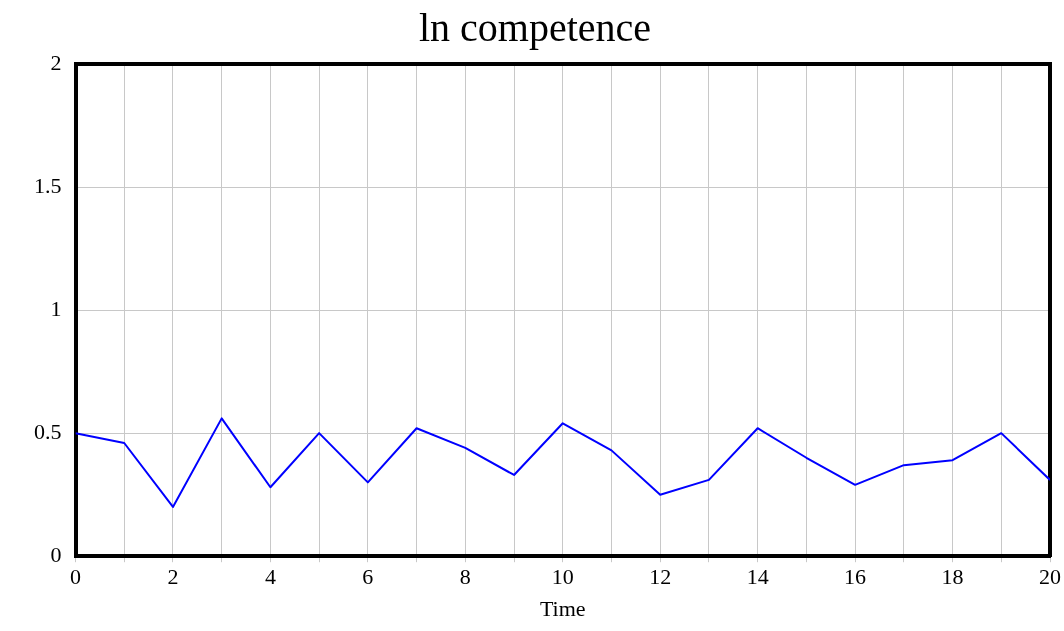  I want to click on x-tick-label: 10, so click(562, 577).